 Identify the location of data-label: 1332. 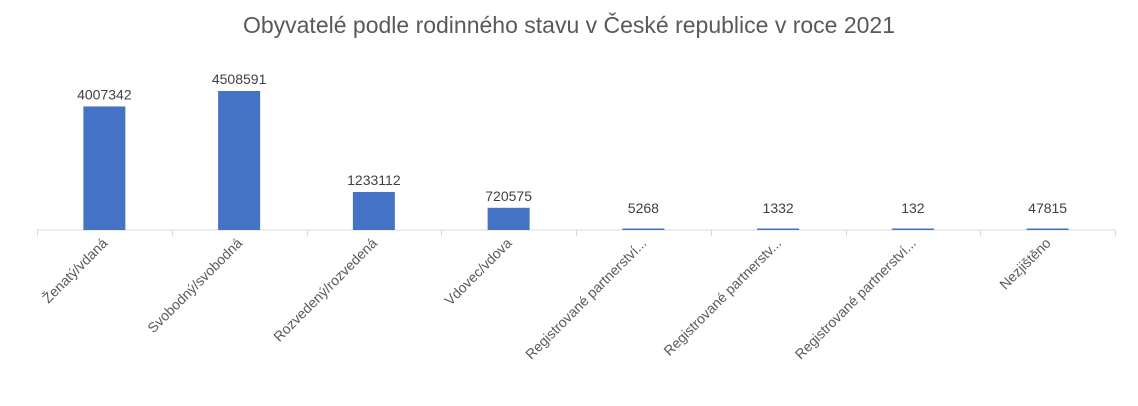
(778, 208).